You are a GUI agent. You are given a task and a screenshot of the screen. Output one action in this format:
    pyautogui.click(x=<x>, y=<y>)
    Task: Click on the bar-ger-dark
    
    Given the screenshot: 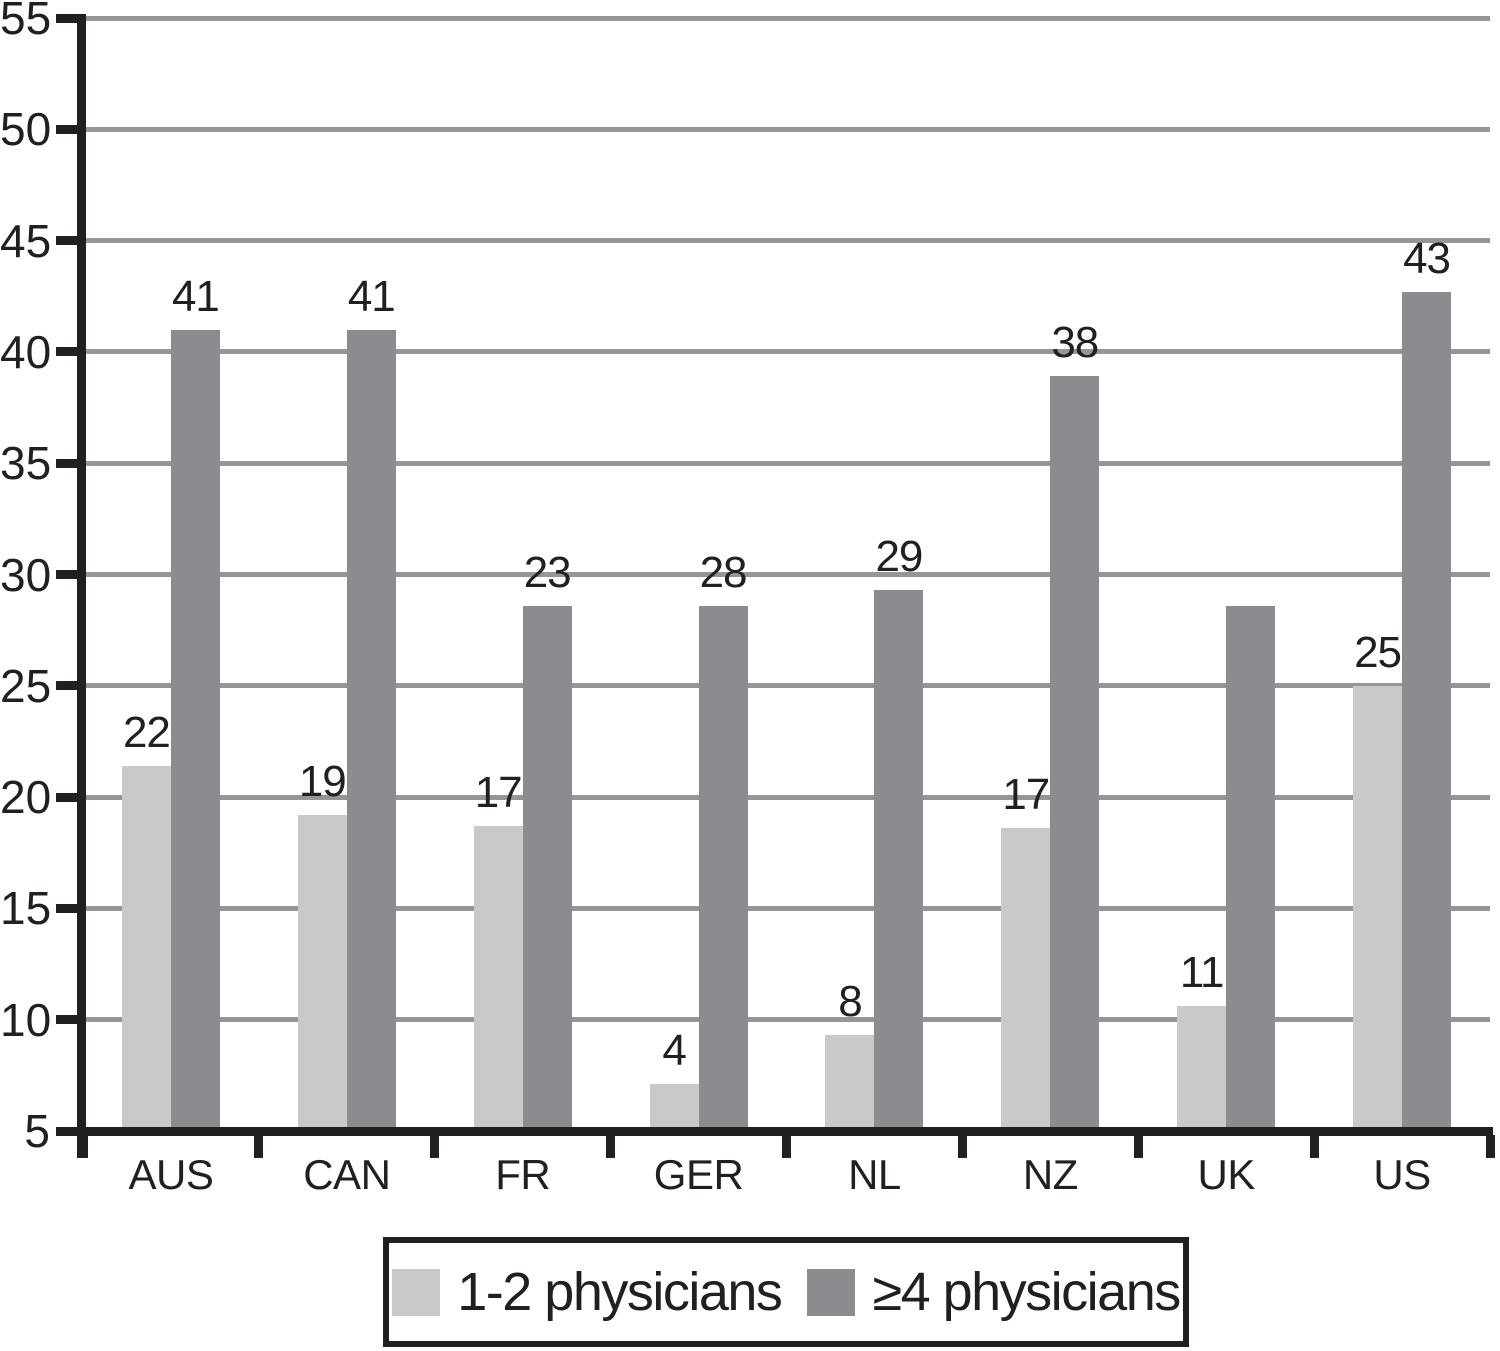 What is the action you would take?
    pyautogui.click(x=723, y=869)
    